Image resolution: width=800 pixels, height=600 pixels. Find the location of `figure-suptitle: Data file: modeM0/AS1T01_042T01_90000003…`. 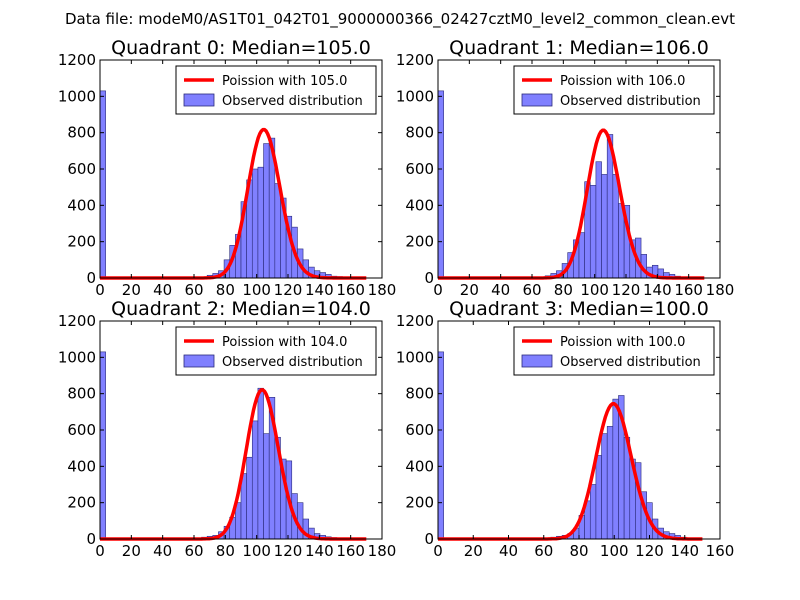

figure-suptitle: Data file: modeM0/AS1T01_042T01_90000003… is located at coordinates (400, 19).